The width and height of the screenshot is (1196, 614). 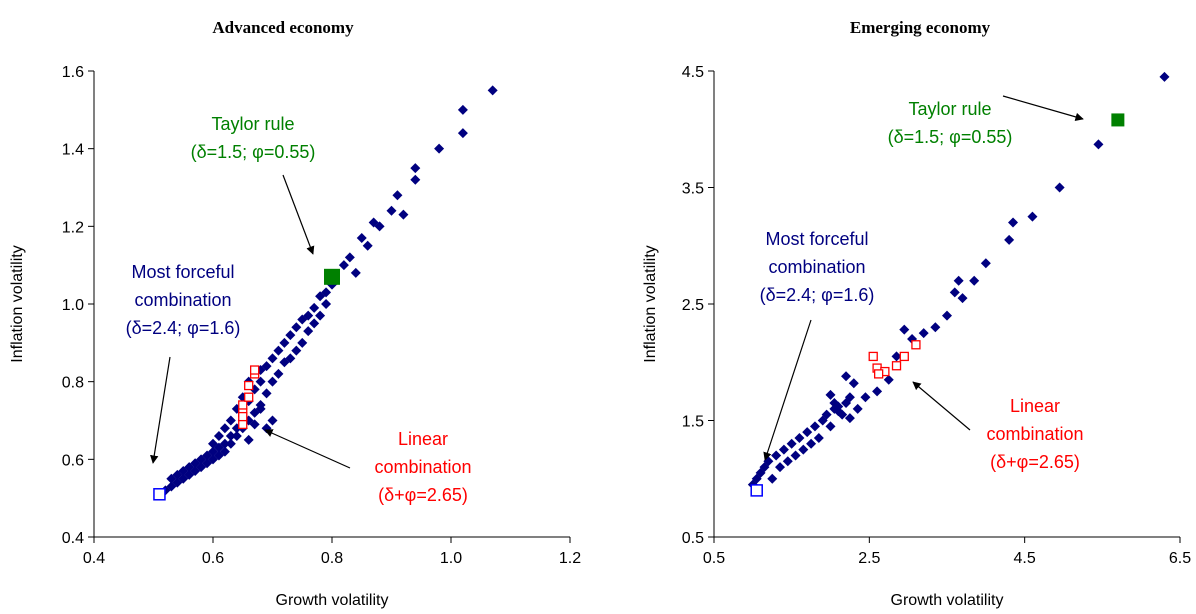 I want to click on annotation-line: Most forceful, so click(x=182, y=272).